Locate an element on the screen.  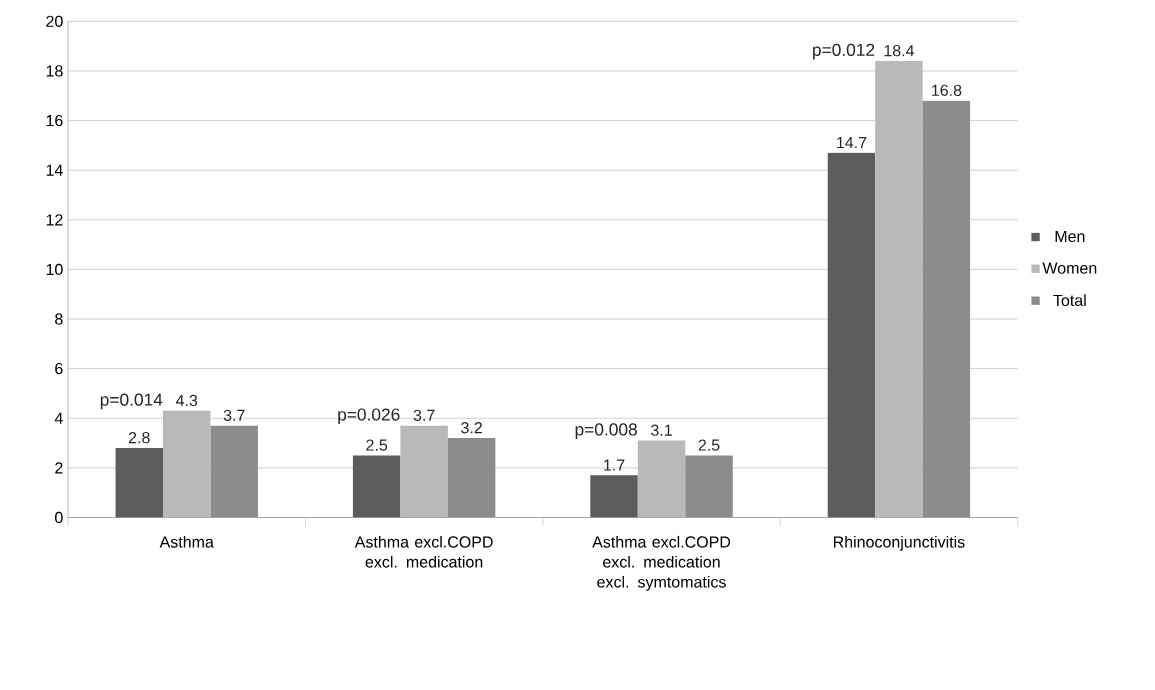
y-tick-label: 12 is located at coordinates (54, 220).